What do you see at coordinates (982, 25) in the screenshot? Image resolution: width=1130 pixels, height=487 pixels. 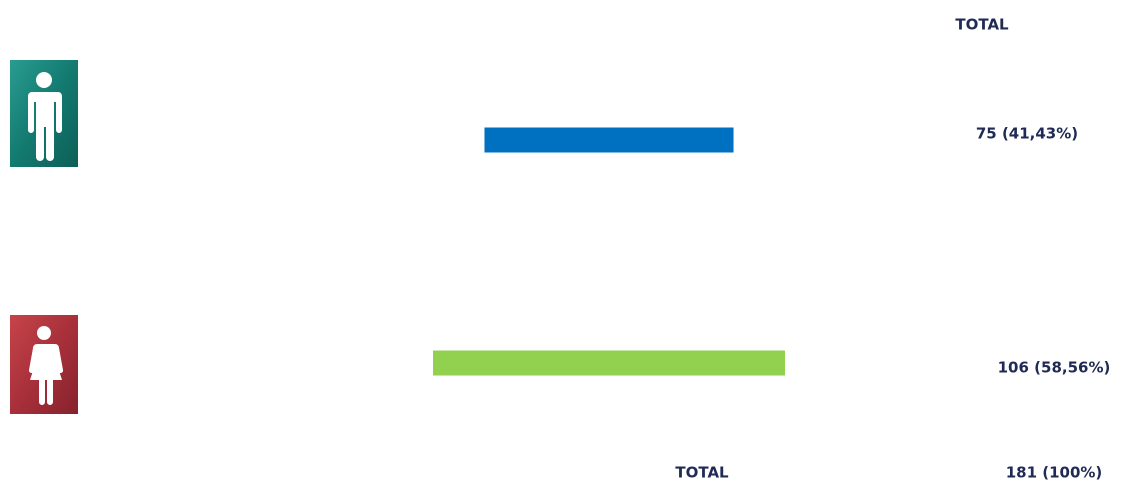 I see `column-header: TOTAL` at bounding box center [982, 25].